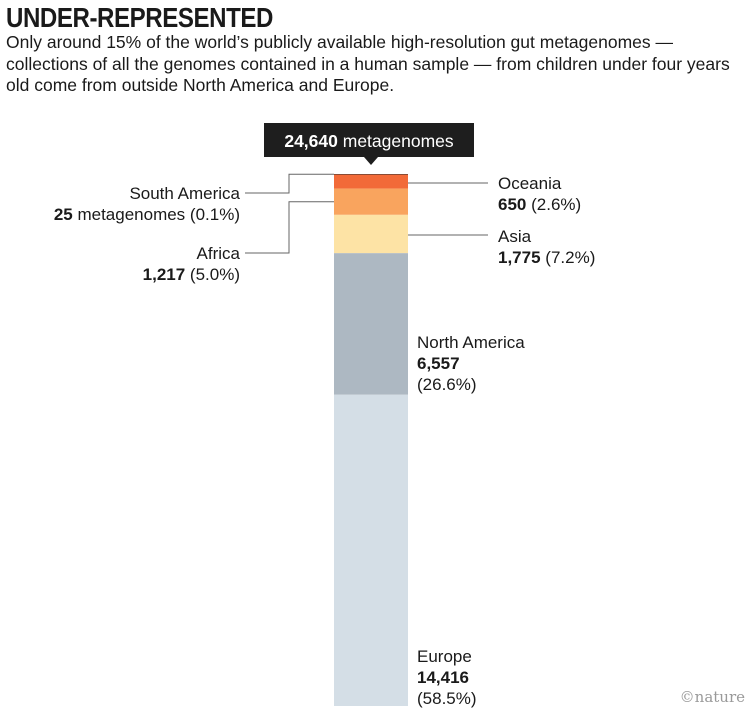 The image size is (751, 710). I want to click on segment-name-north-america: North America, so click(471, 342).